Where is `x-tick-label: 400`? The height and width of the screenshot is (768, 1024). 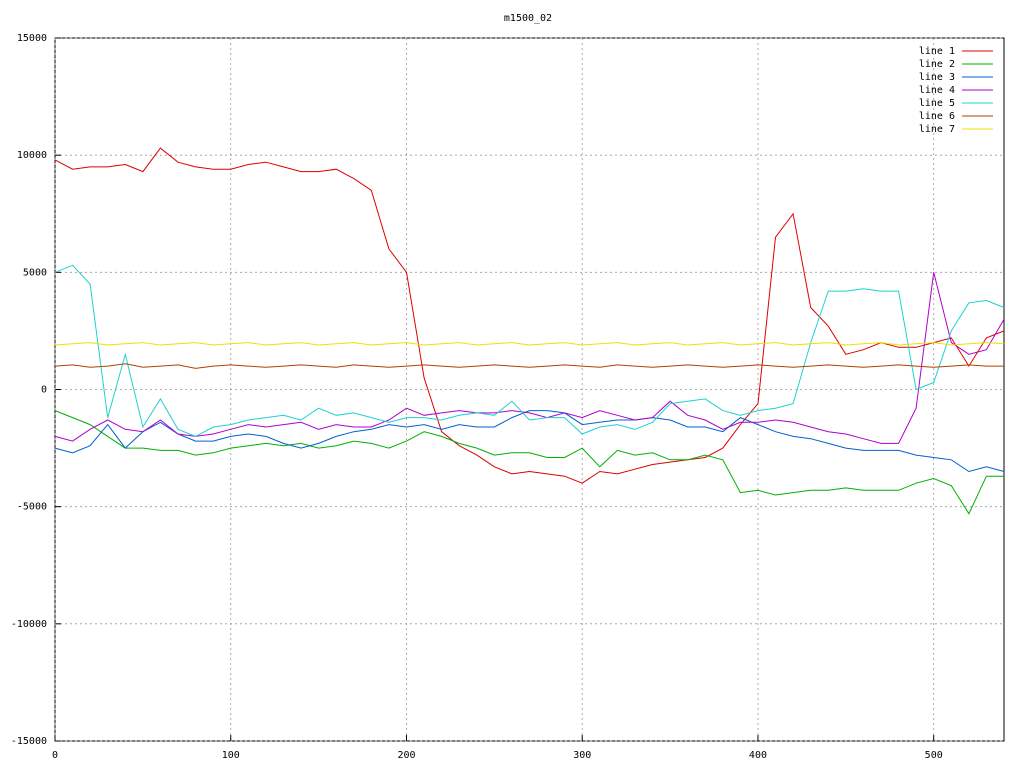 x-tick-label: 400 is located at coordinates (758, 755).